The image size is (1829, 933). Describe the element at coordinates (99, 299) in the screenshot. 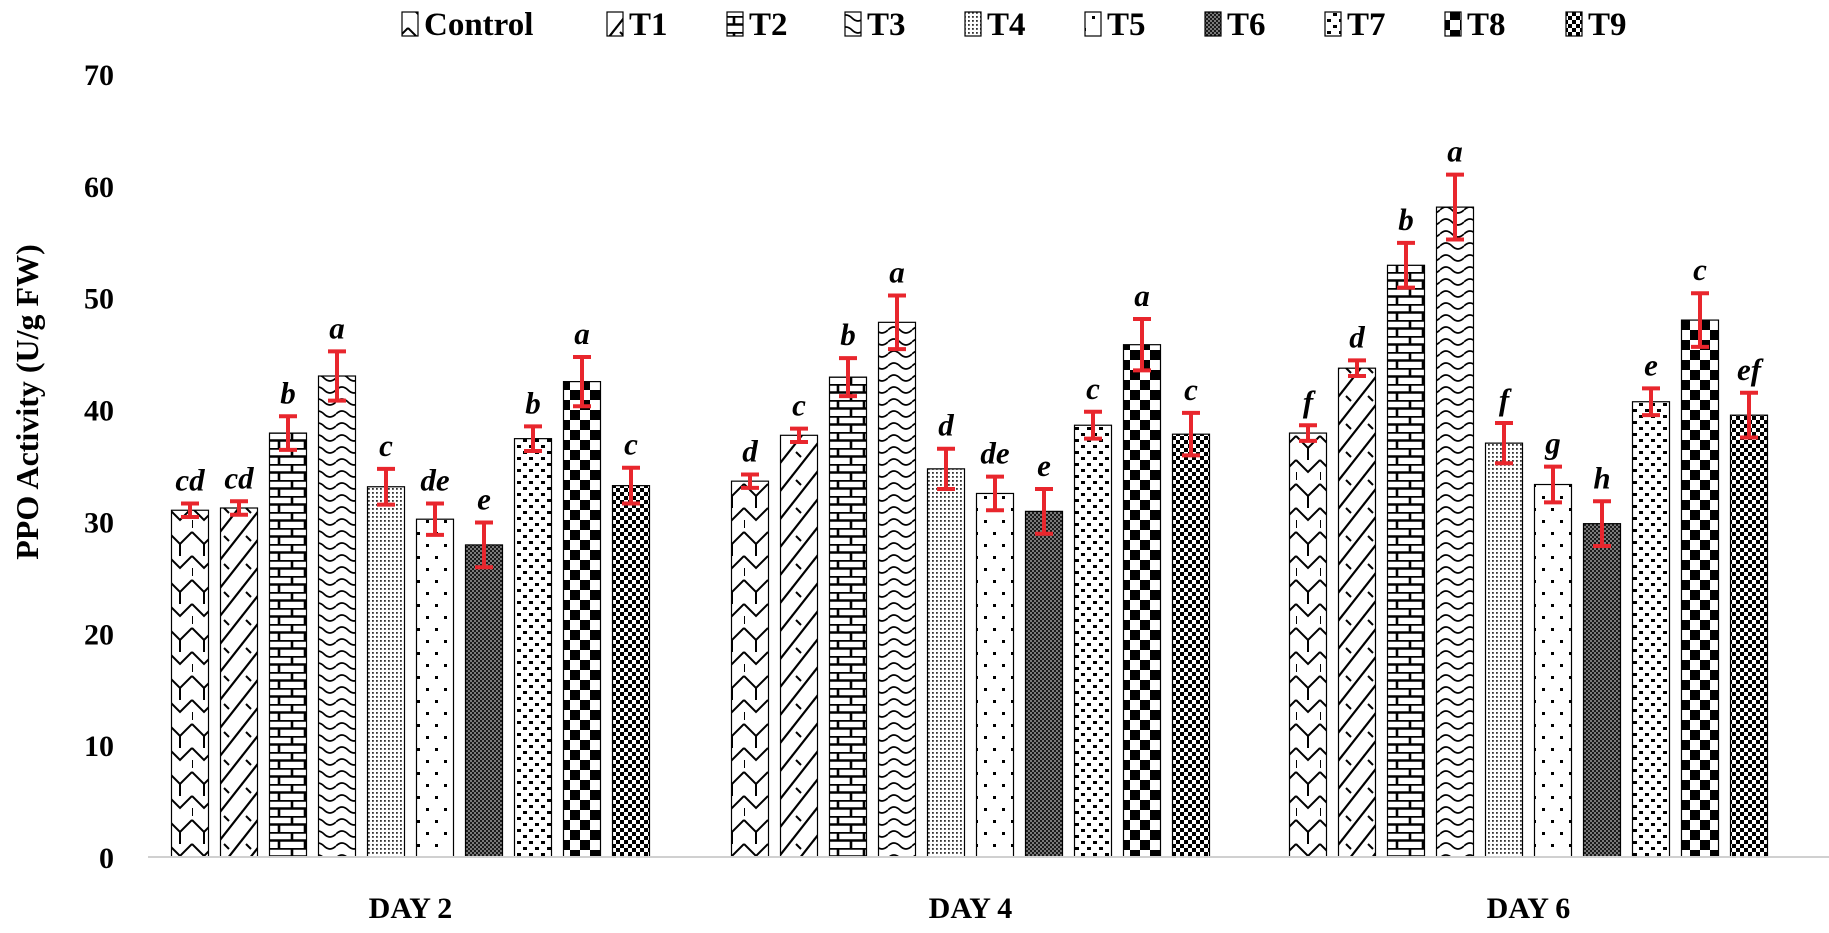

I see `y-tick-label: 50` at that location.